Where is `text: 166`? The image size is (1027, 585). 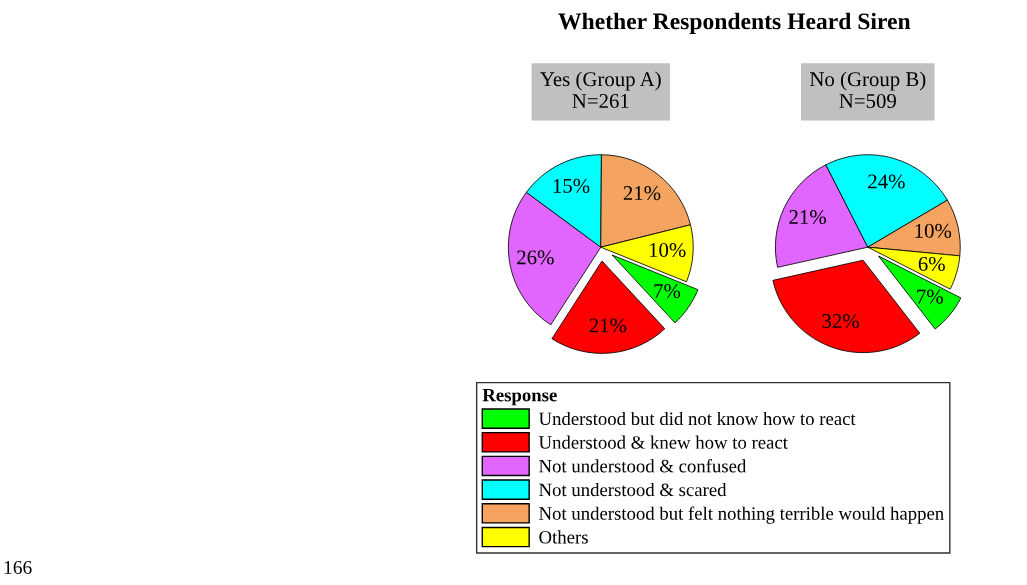
text: 166 is located at coordinates (18, 567).